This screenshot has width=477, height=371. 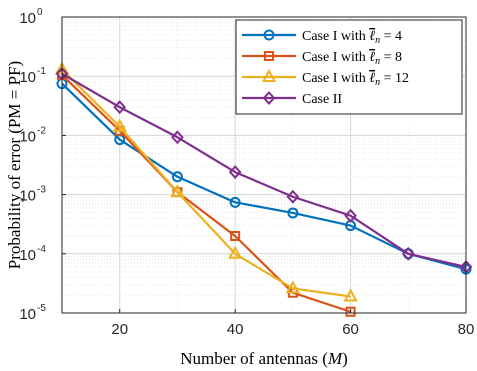 I want to click on legend-label: Case I with ℓn = 4, so click(x=352, y=37).